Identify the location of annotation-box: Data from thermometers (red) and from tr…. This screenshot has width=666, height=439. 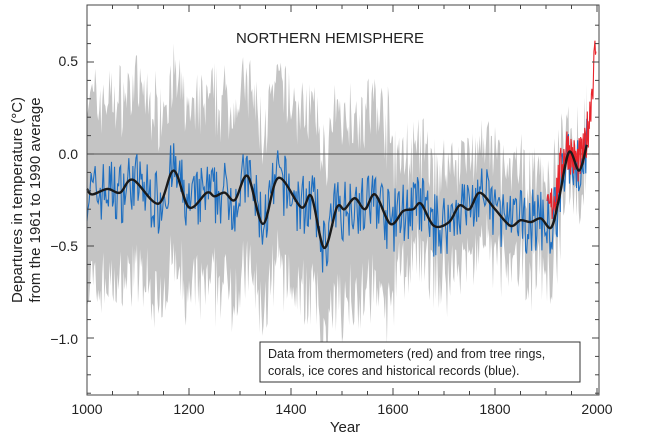
(420, 362).